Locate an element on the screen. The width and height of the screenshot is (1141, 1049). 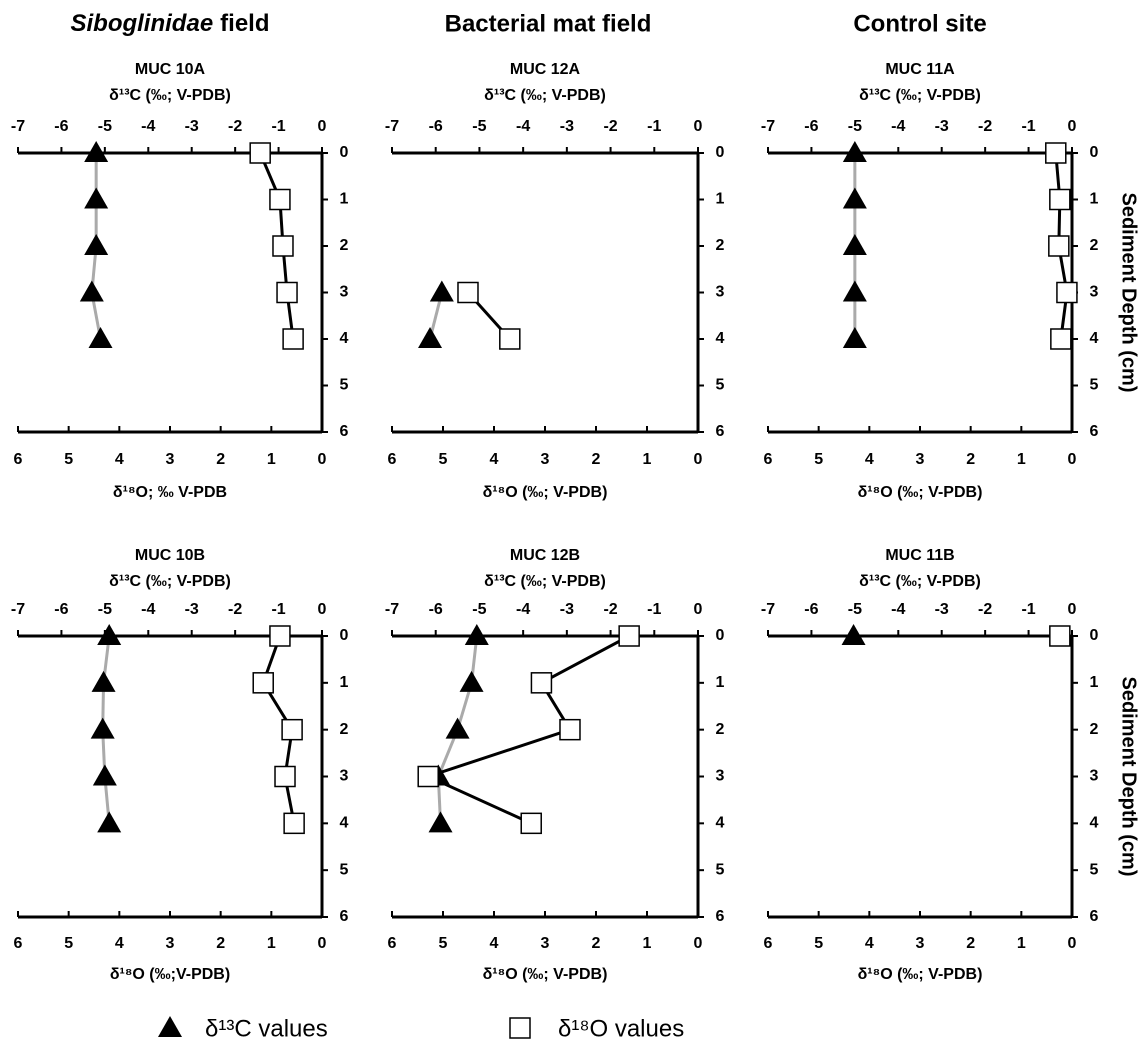
legend-label: δ¹³C values is located at coordinates (266, 1028).